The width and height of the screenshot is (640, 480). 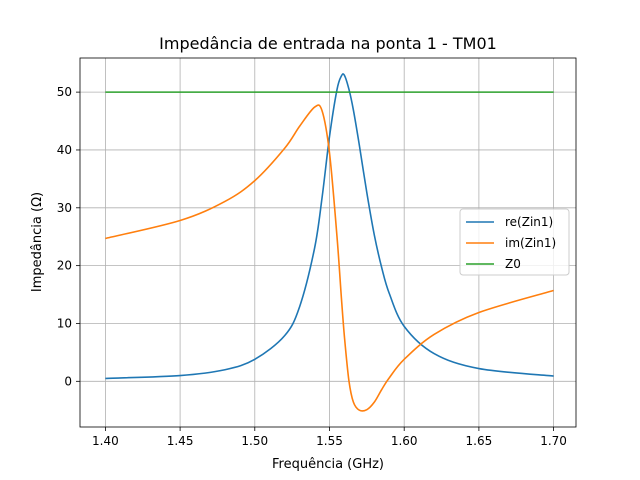 I want to click on x-tick-label: 1.45, so click(x=180, y=441).